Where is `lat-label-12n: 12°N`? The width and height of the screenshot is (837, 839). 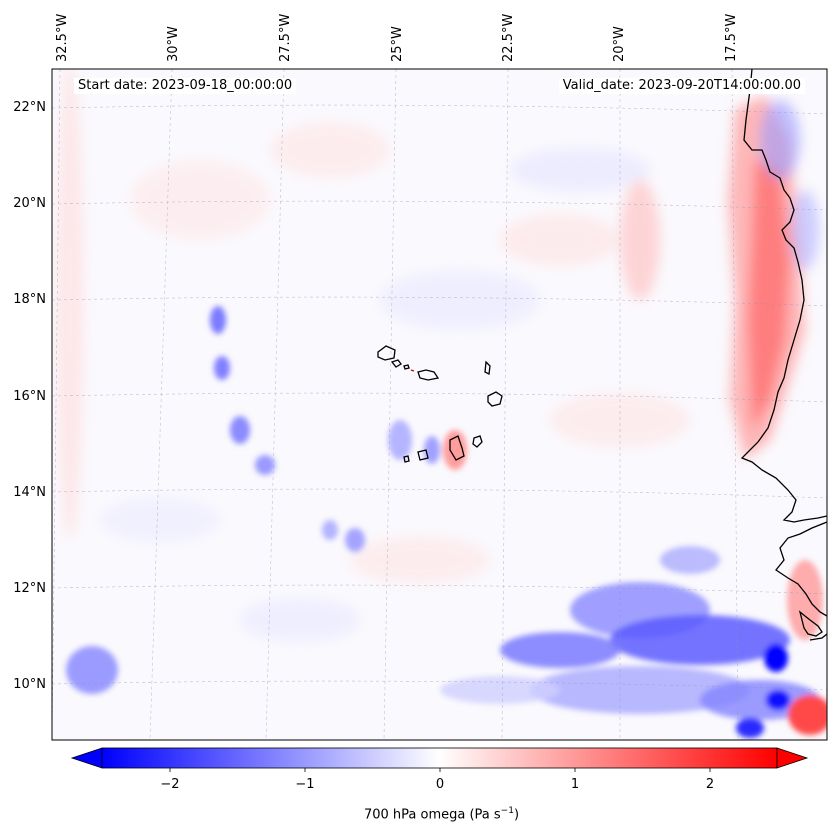
lat-label-12n: 12°N is located at coordinates (29, 588).